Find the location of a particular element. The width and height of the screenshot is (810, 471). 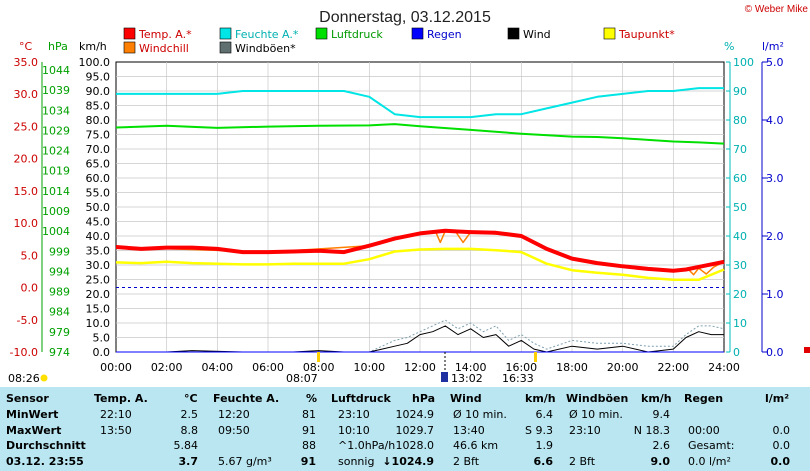

series-line-tempa is located at coordinates (420, 250).